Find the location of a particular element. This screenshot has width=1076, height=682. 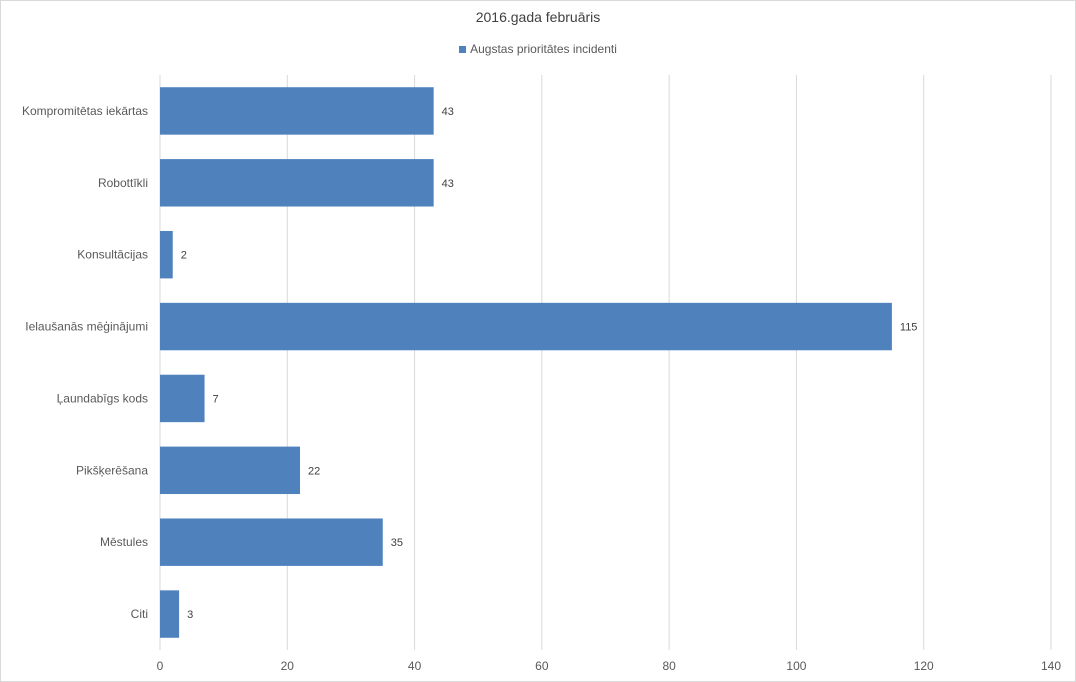

data-label: 7 is located at coordinates (216, 399).